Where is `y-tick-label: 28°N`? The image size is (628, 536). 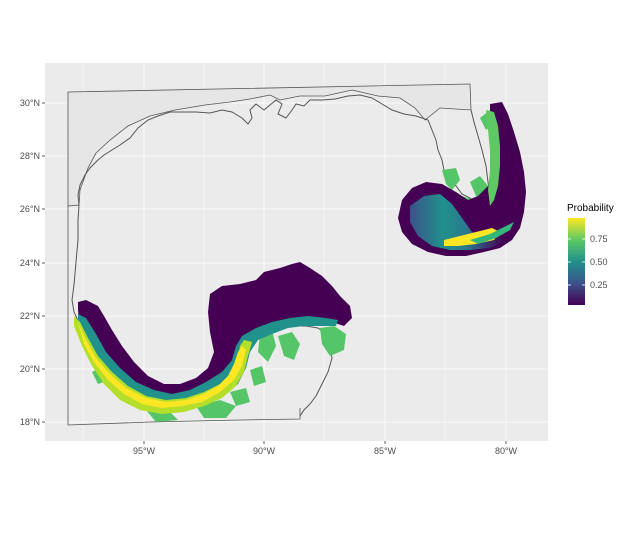 y-tick-label: 28°N is located at coordinates (30, 156).